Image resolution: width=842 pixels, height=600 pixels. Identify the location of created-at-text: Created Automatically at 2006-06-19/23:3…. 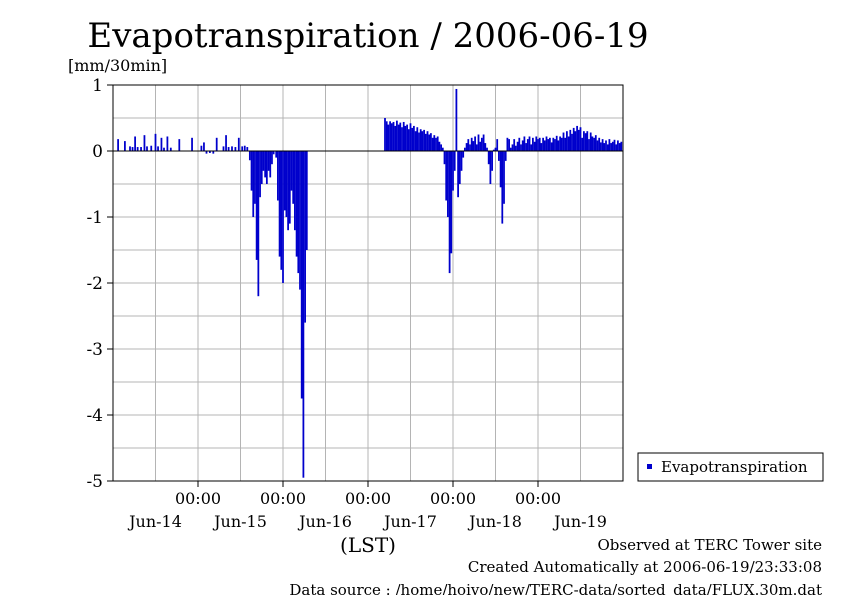
(645, 567).